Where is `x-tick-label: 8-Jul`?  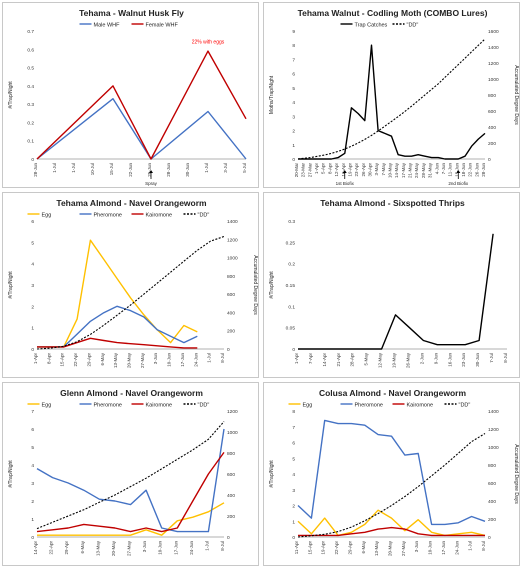 x-tick-label: 8-Jul is located at coordinates (483, 546).